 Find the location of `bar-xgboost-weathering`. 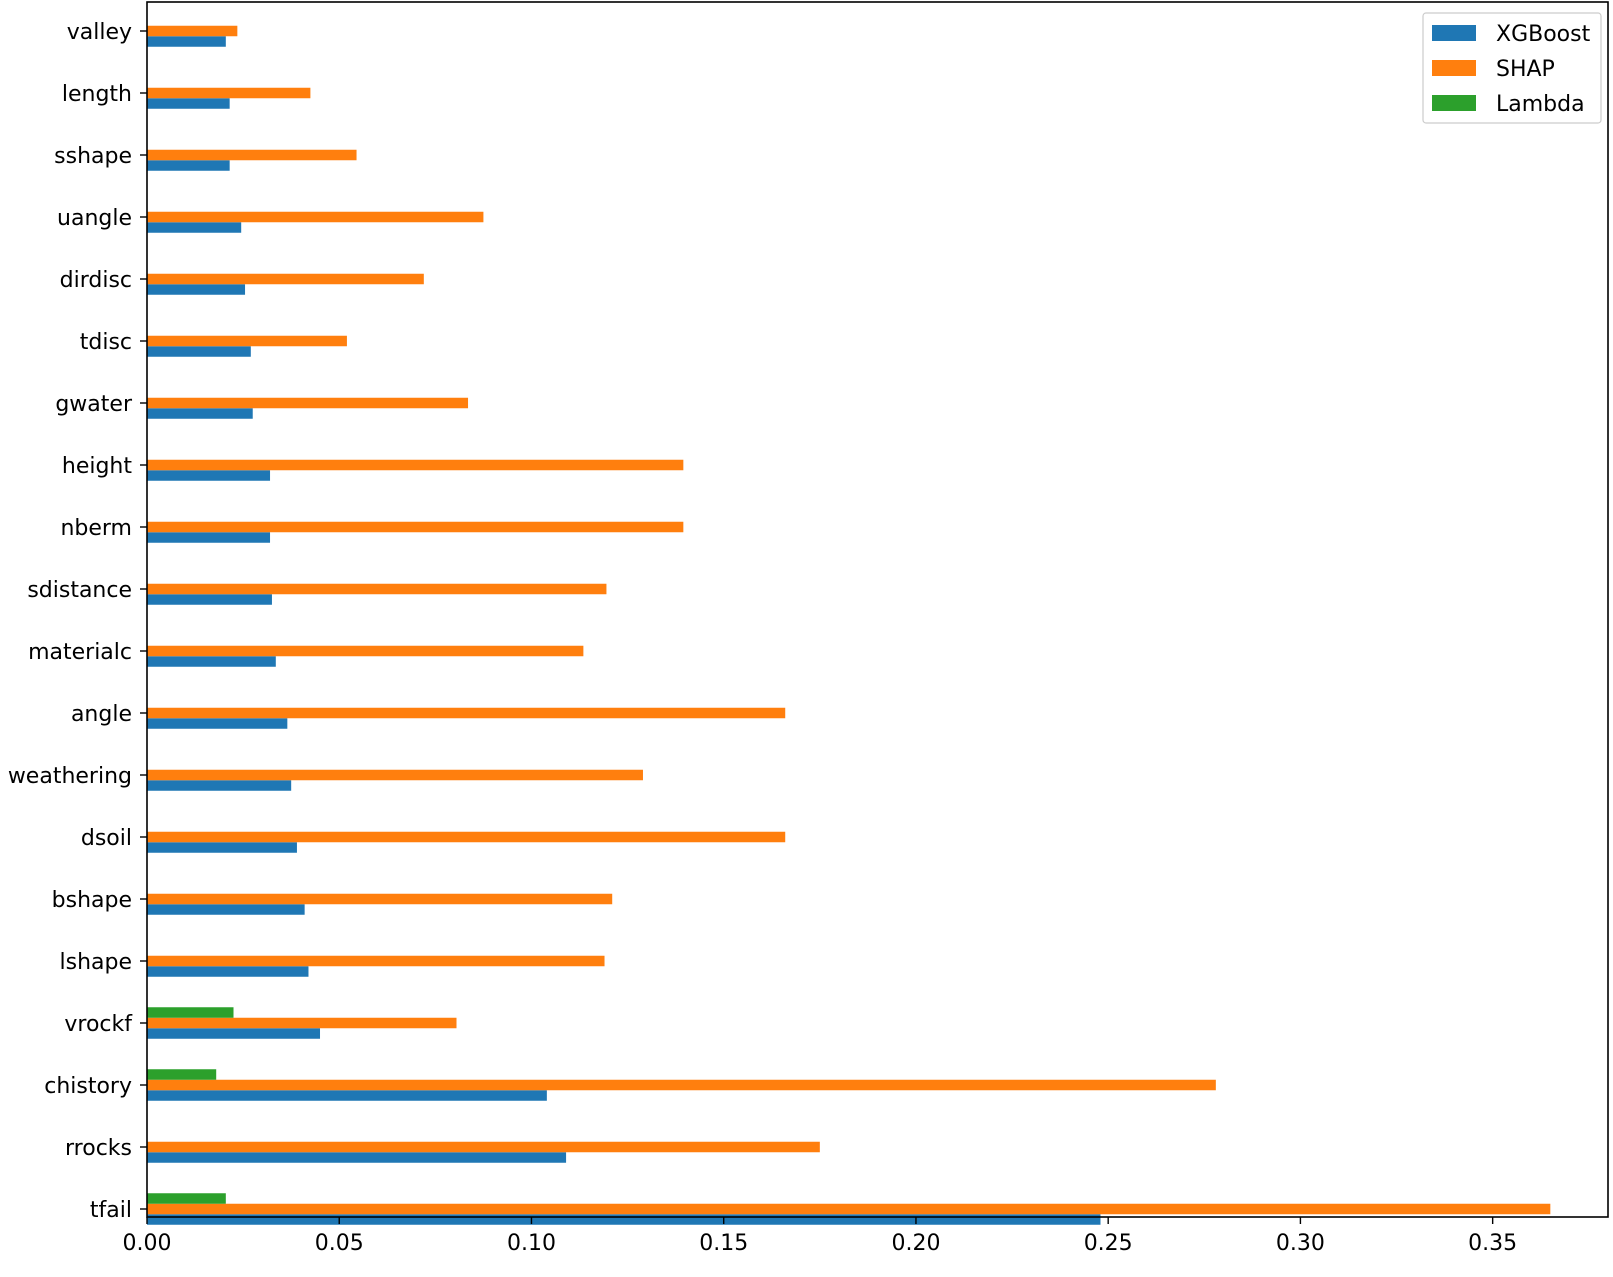

bar-xgboost-weathering is located at coordinates (219, 785).